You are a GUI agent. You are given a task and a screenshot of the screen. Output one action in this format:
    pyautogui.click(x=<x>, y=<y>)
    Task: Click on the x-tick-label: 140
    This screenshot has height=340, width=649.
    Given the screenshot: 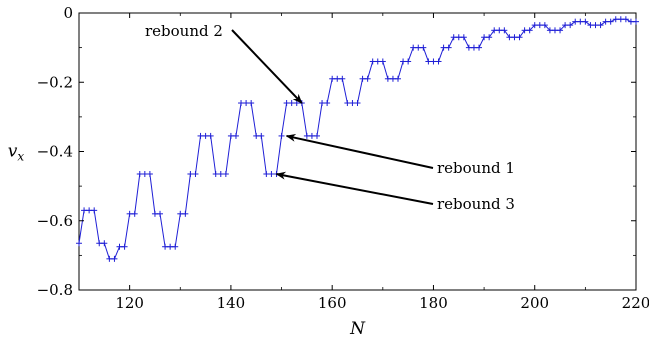 What is the action you would take?
    pyautogui.click(x=231, y=303)
    